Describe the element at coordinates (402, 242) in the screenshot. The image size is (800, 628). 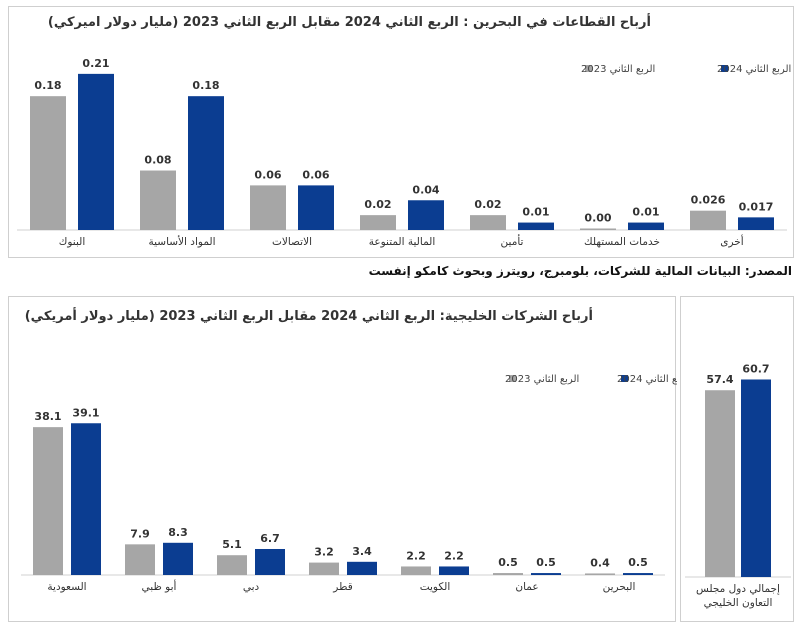
I see `category-label: المالية المتنوعة` at that location.